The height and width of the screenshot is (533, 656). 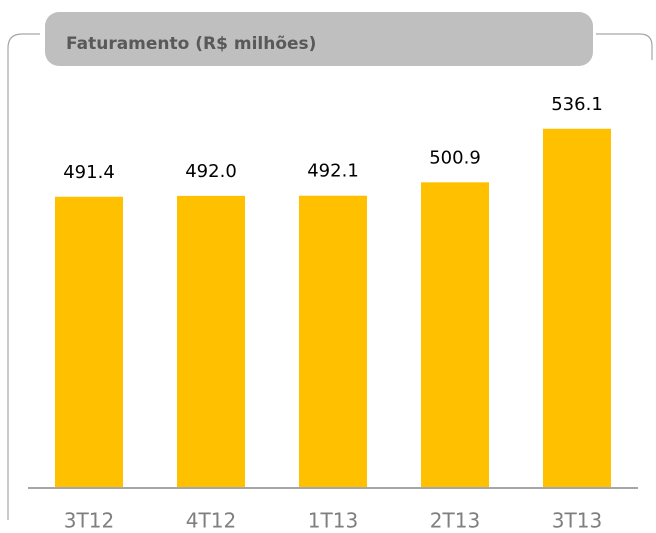 What do you see at coordinates (211, 521) in the screenshot?
I see `x-tick-label: 4T12` at bounding box center [211, 521].